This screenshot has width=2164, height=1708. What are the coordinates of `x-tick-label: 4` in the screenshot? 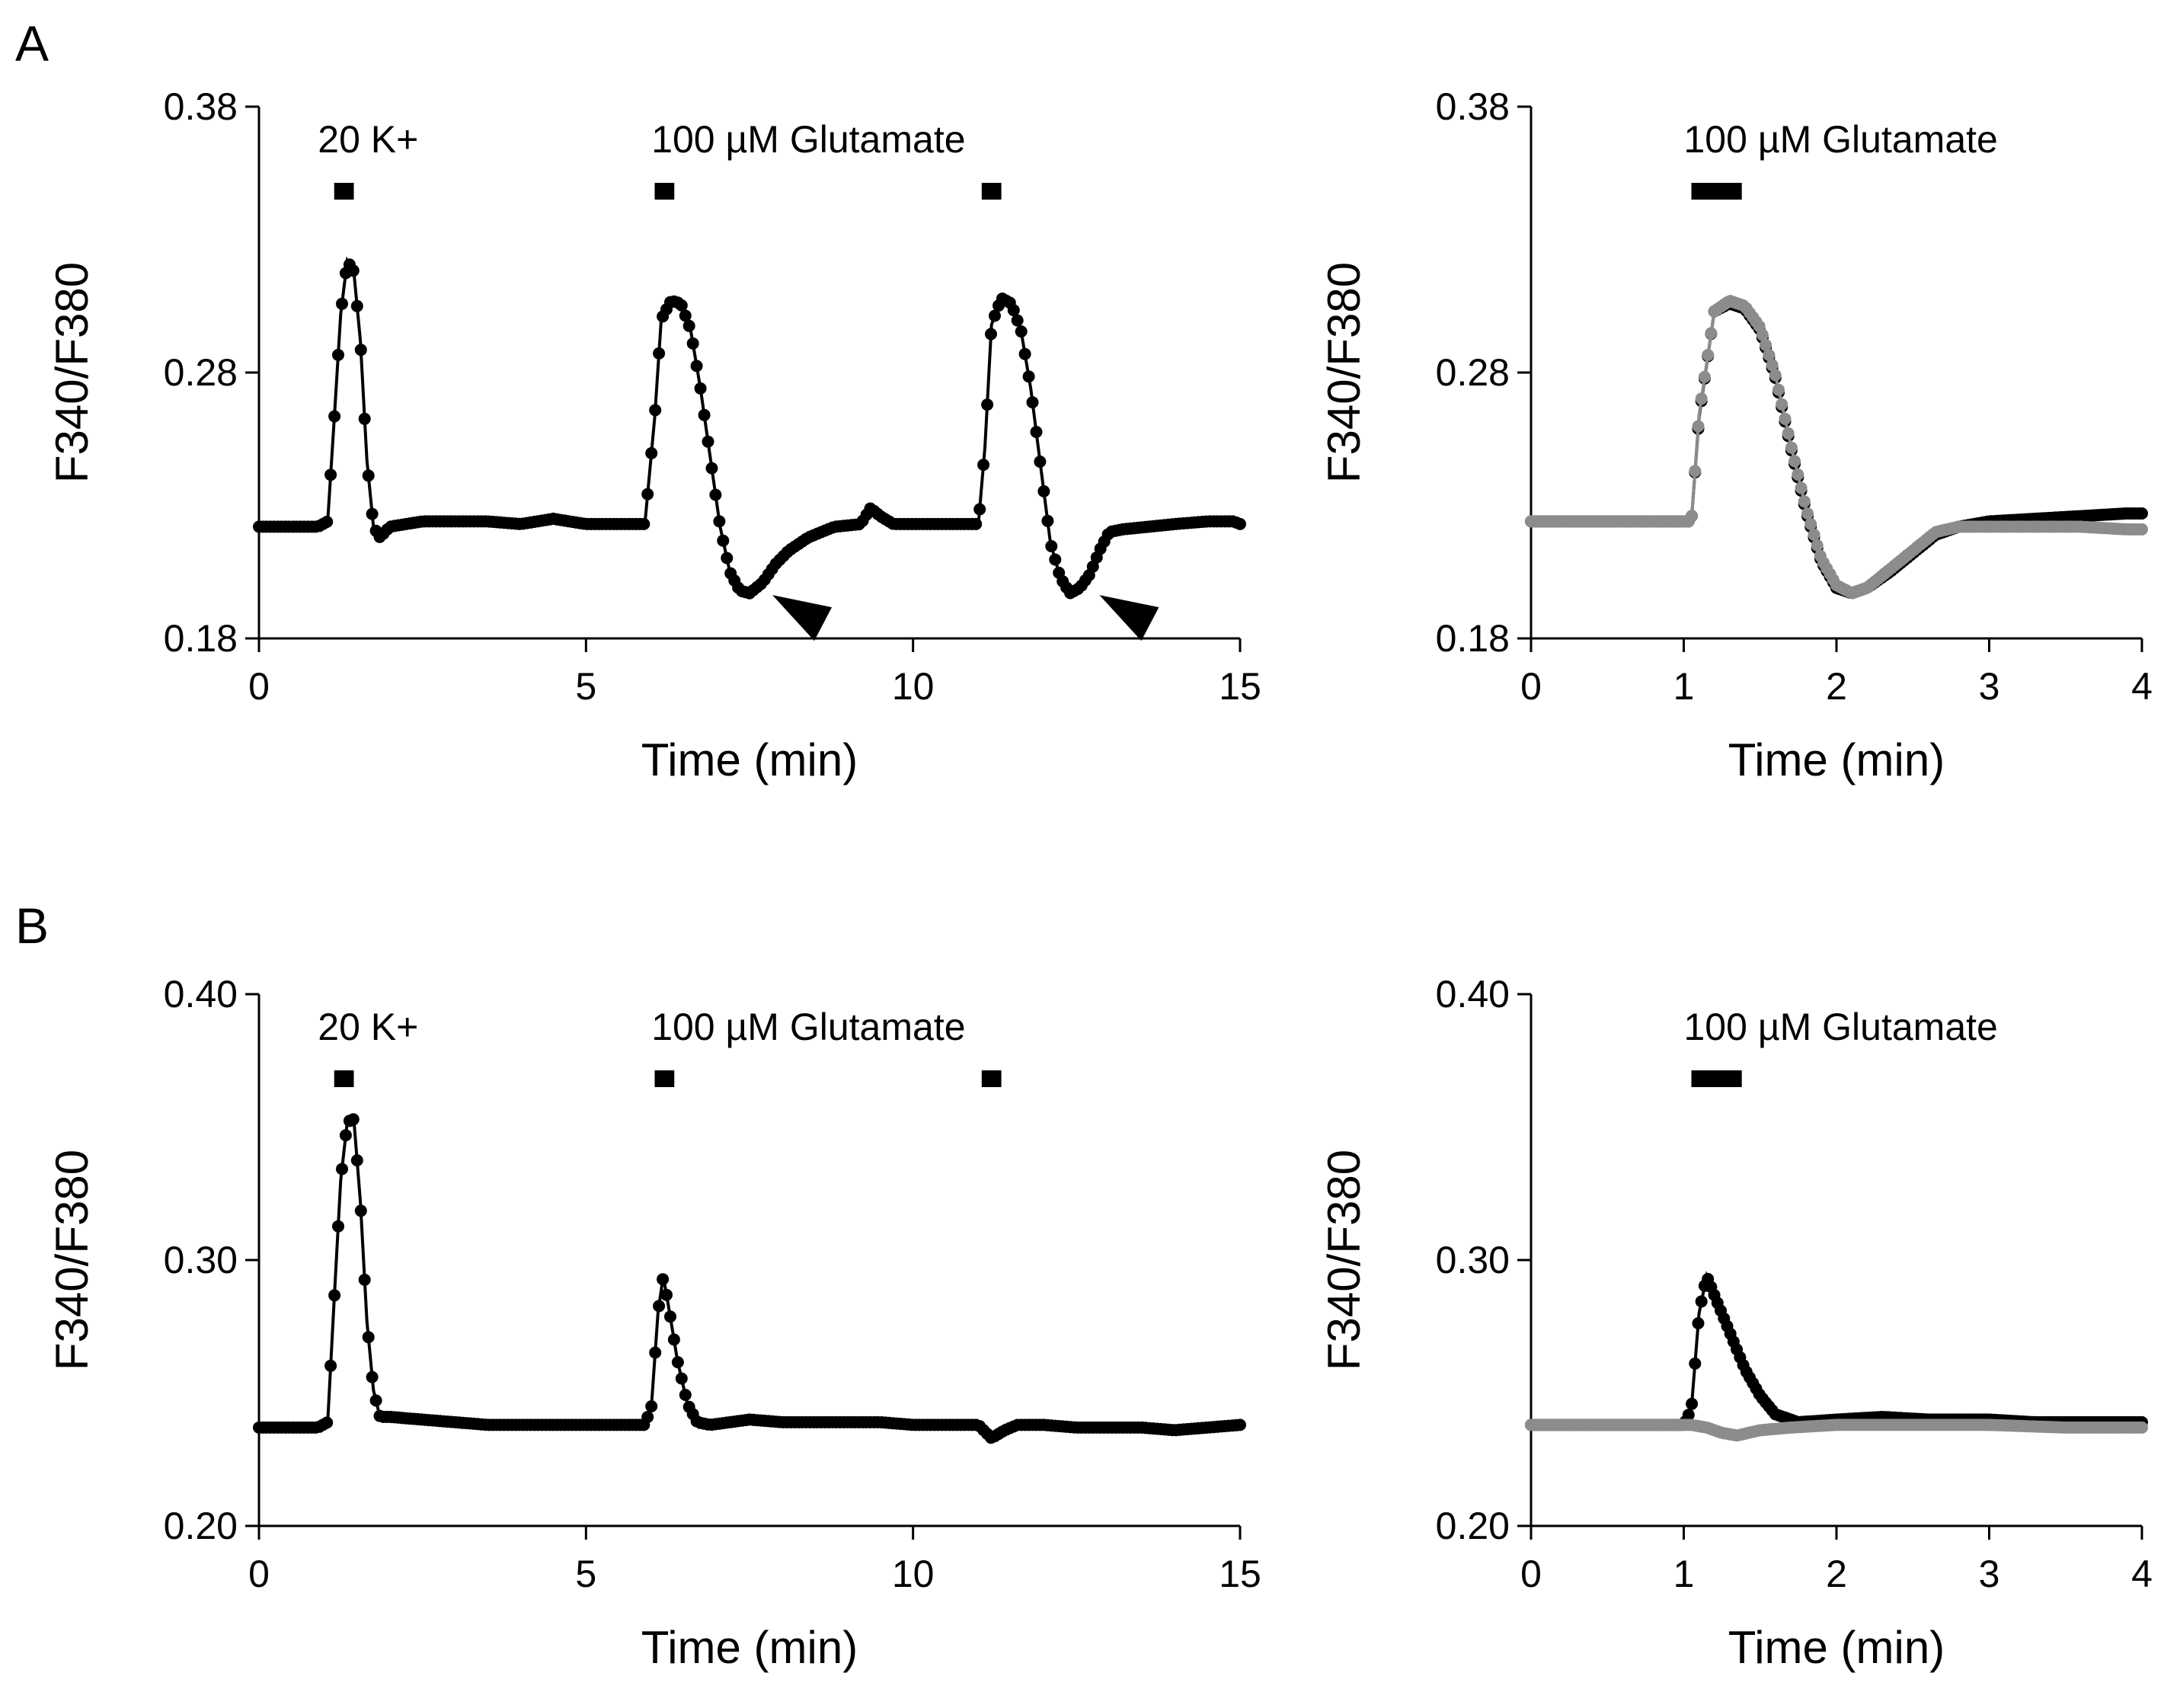 It's located at (2142, 686).